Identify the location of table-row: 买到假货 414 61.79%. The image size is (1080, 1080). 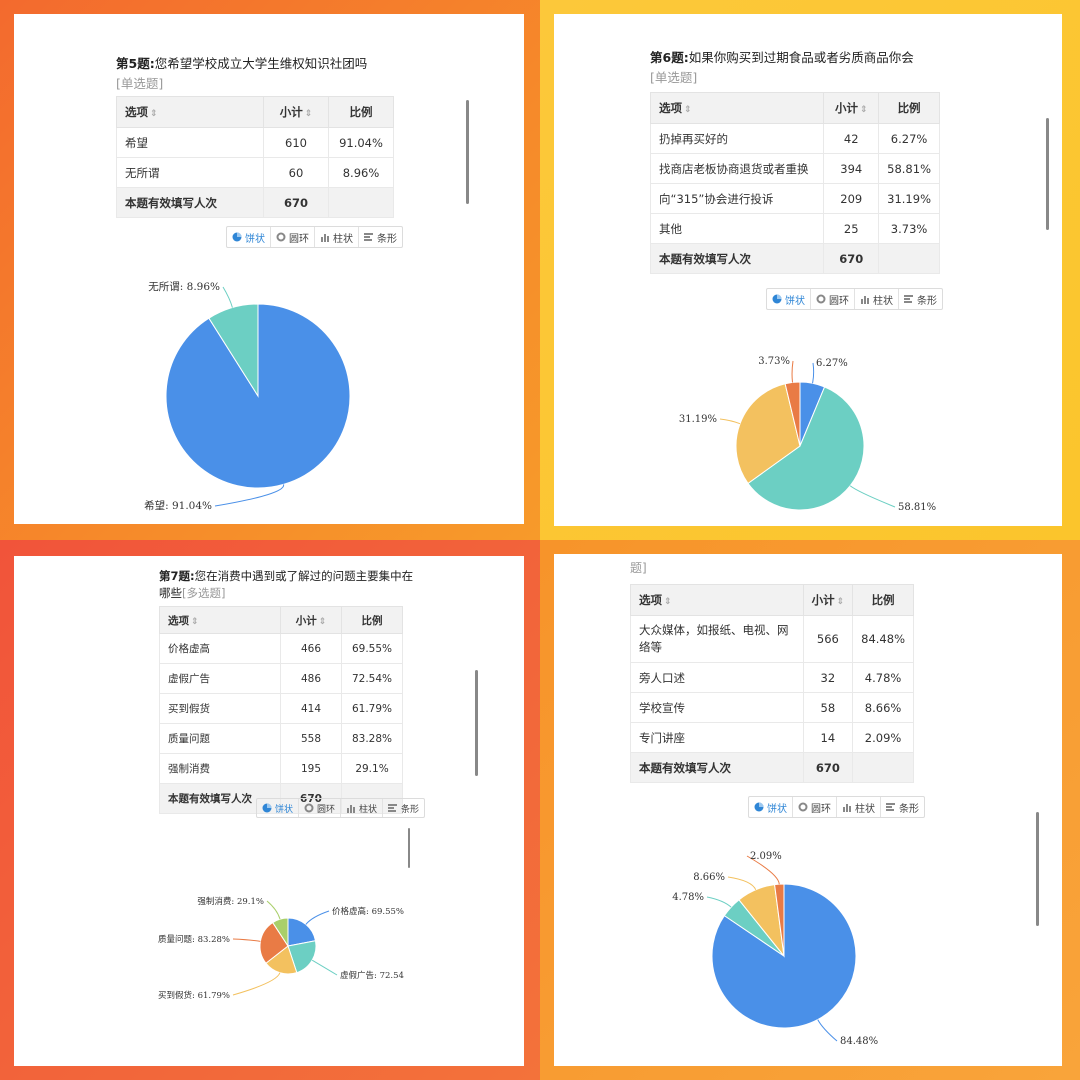
(281, 708).